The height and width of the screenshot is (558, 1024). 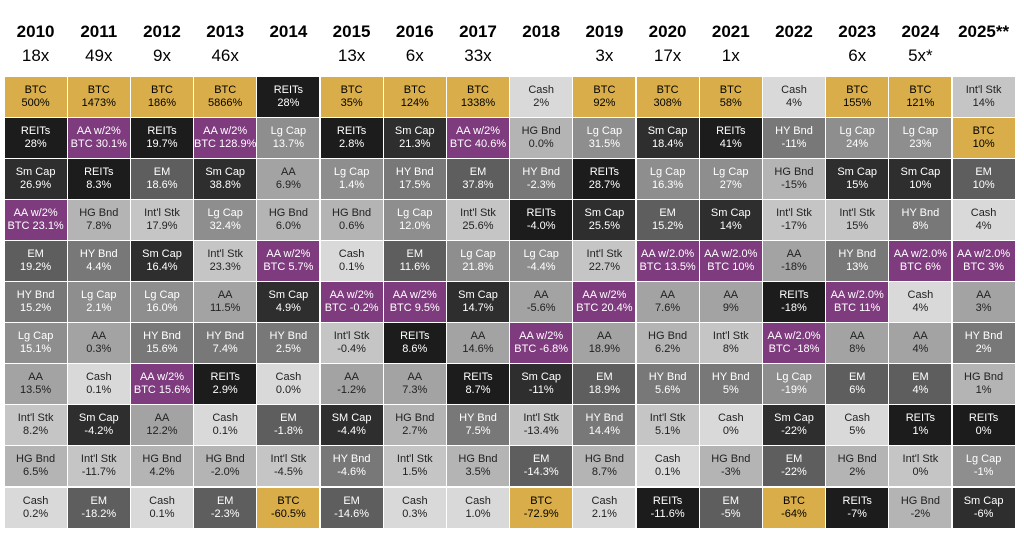 I want to click on return-cell: HY Bnd 4.4%, so click(x=98, y=260).